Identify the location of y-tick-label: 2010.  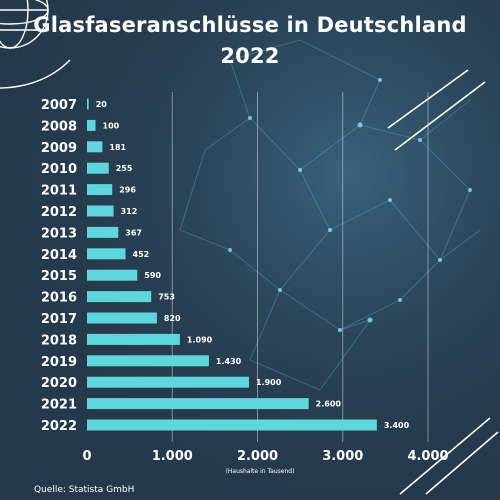
(59, 169).